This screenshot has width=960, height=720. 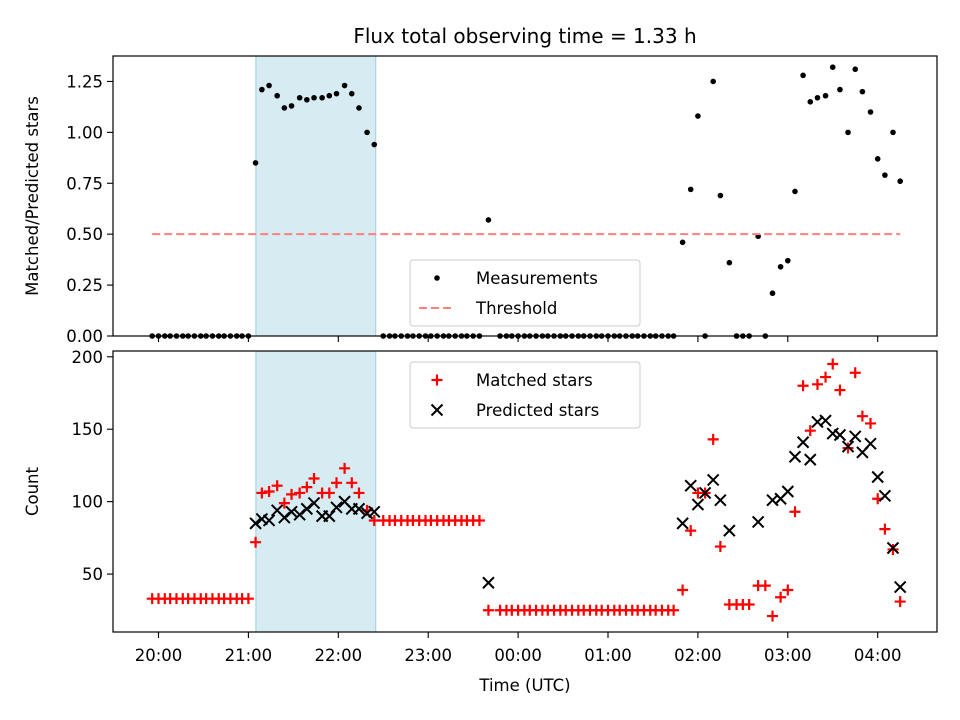 What do you see at coordinates (537, 410) in the screenshot?
I see `legend-label: Predicted stars` at bounding box center [537, 410].